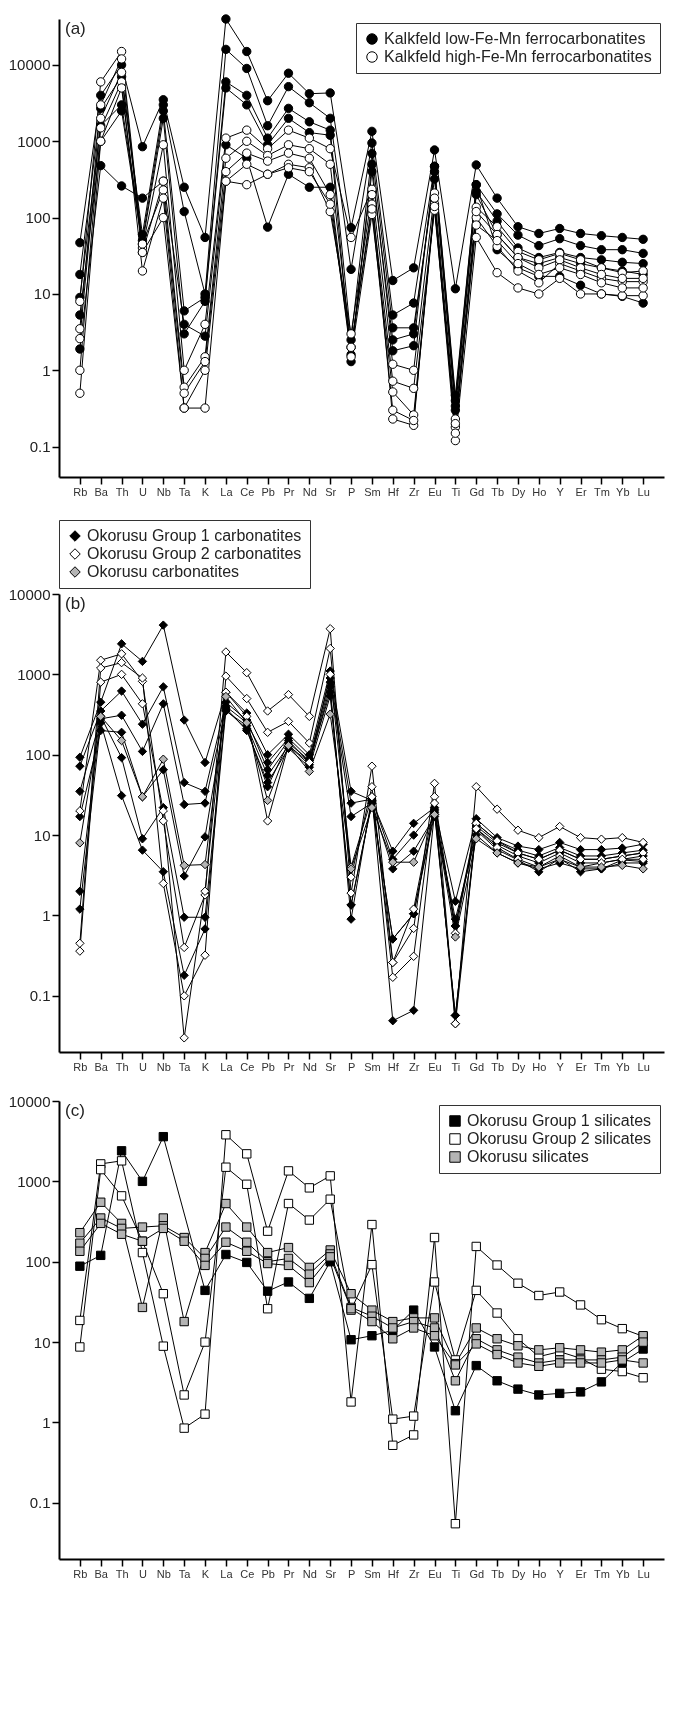 This screenshot has height=1713, width=689. Describe the element at coordinates (559, 1138) in the screenshot. I see `legend-label: Okorusu Group 2 silicates` at that location.